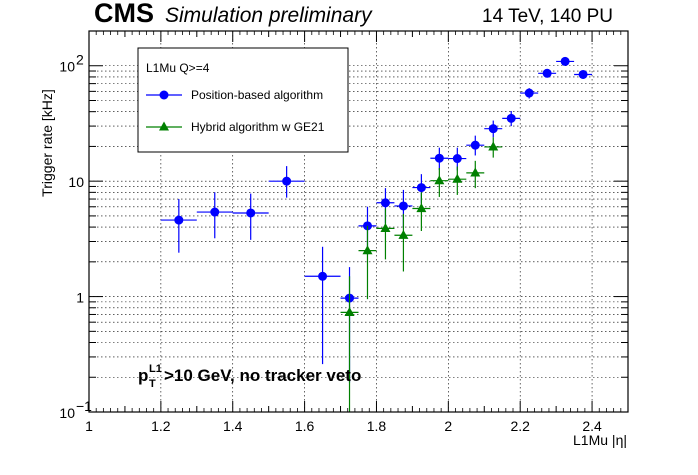  Describe the element at coordinates (178, 68) in the screenshot. I see `legend-title: L1Mu Q>=4` at that location.